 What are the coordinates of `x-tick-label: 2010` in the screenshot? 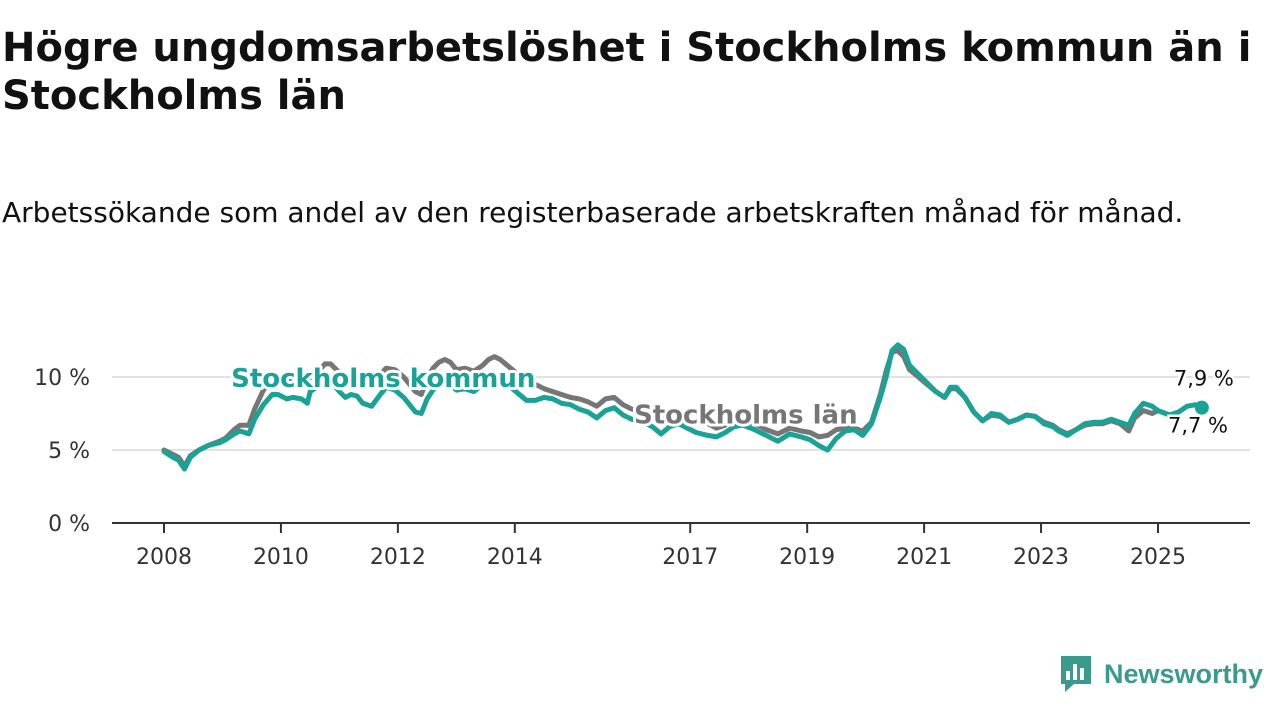 It's located at (281, 557).